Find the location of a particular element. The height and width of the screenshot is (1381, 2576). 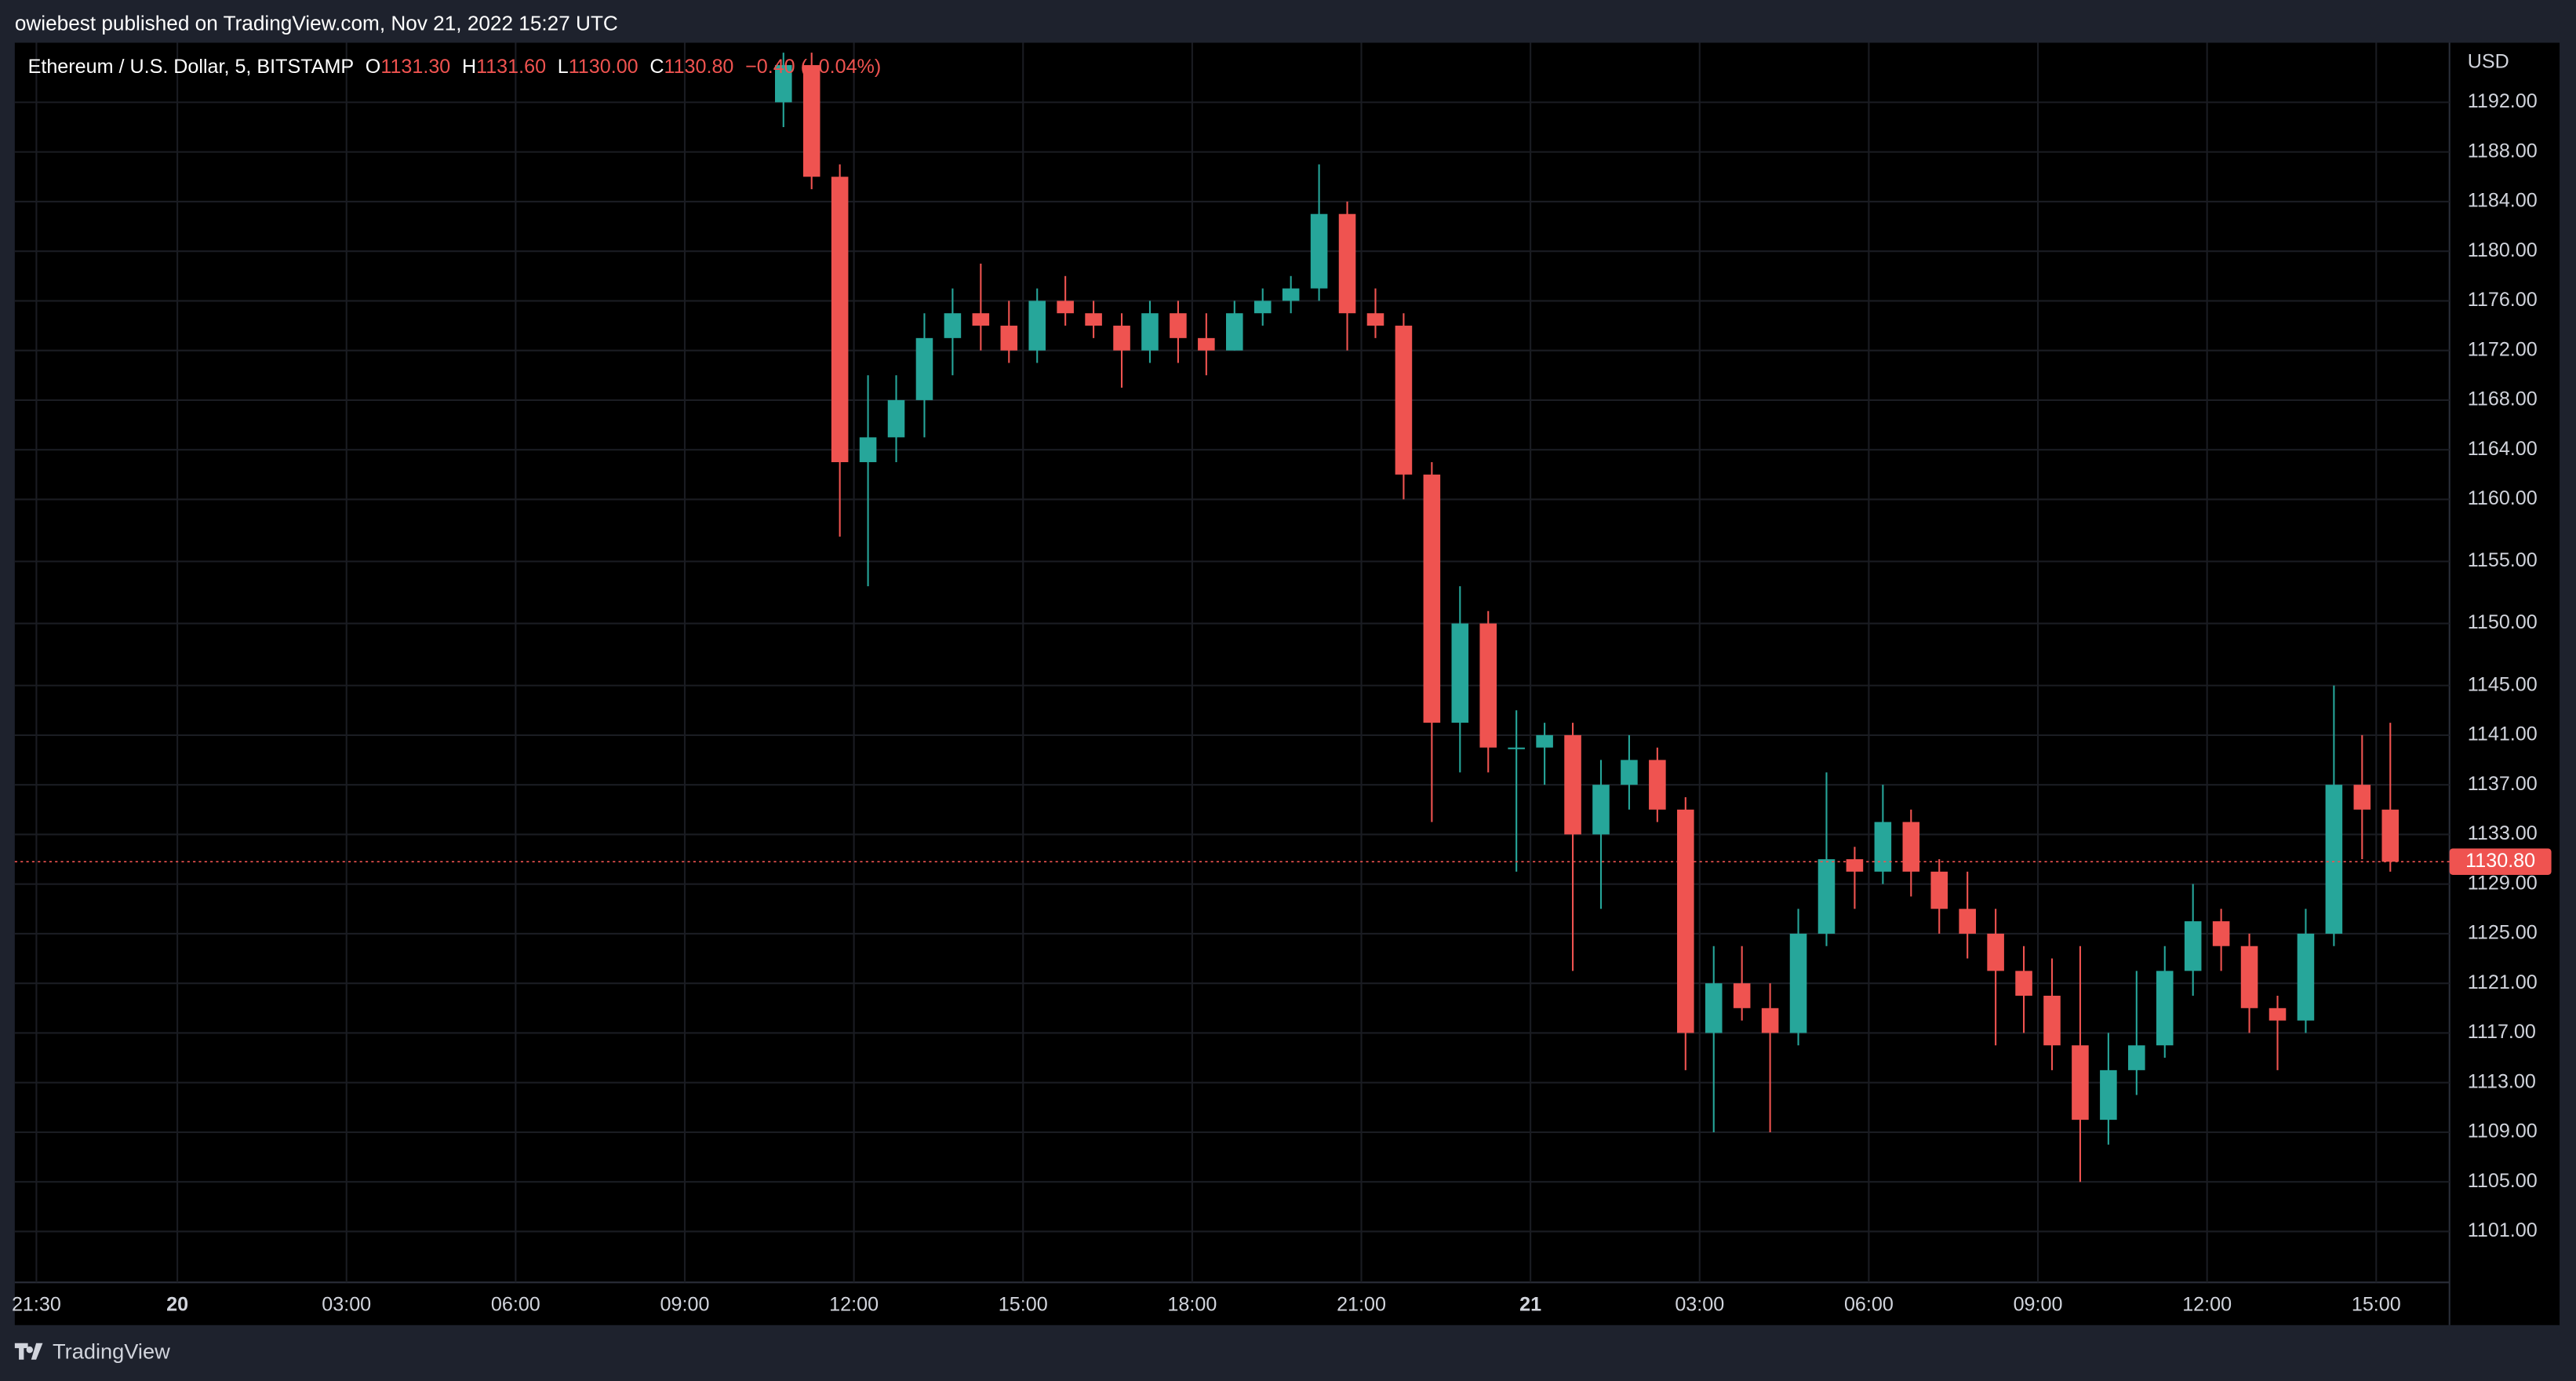

x-tick-label: 15:00 is located at coordinates (2376, 1304).